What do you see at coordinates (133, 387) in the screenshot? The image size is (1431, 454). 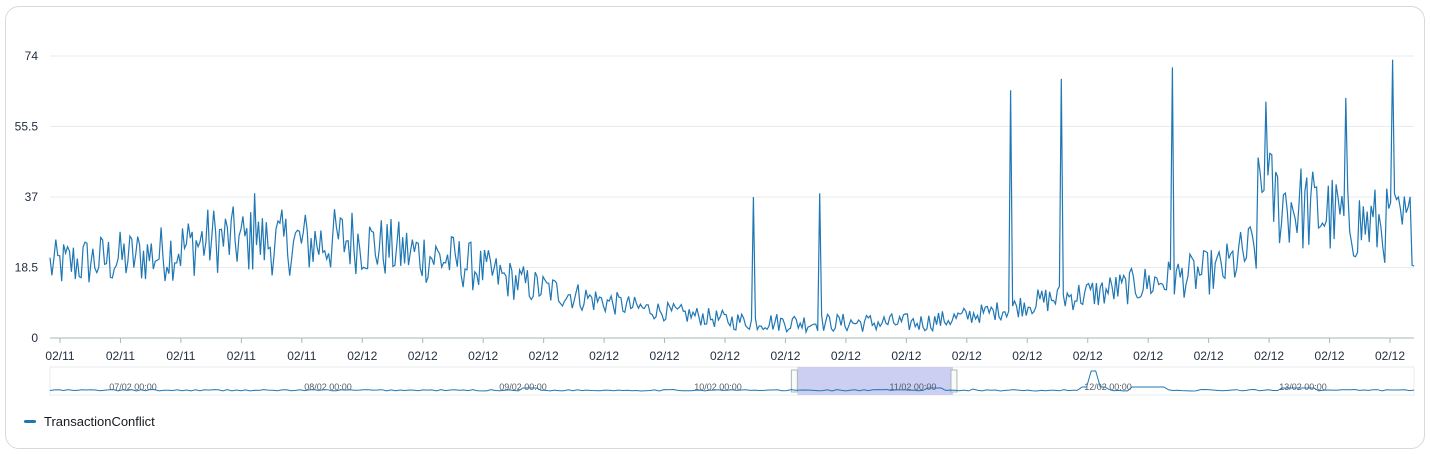 I see `navigator-tick-label: 07/02 00:00` at bounding box center [133, 387].